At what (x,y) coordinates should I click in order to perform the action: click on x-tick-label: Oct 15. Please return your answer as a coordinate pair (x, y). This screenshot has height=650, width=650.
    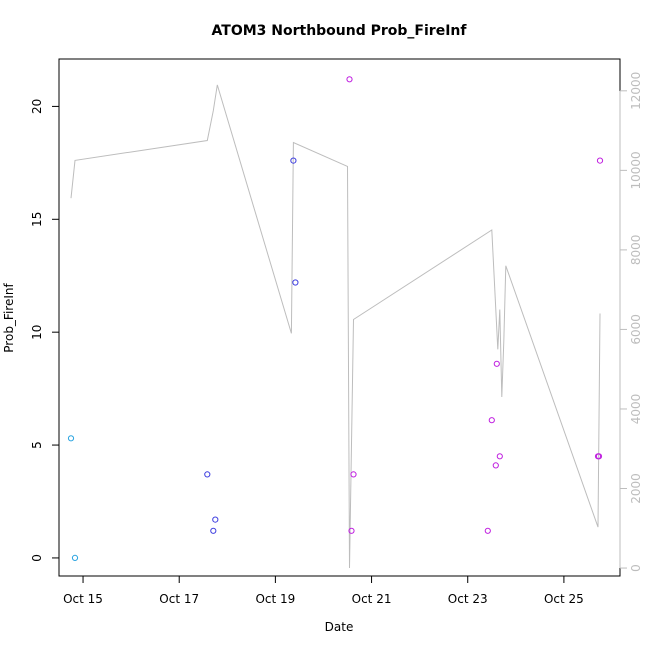
    Looking at the image, I should click on (83, 599).